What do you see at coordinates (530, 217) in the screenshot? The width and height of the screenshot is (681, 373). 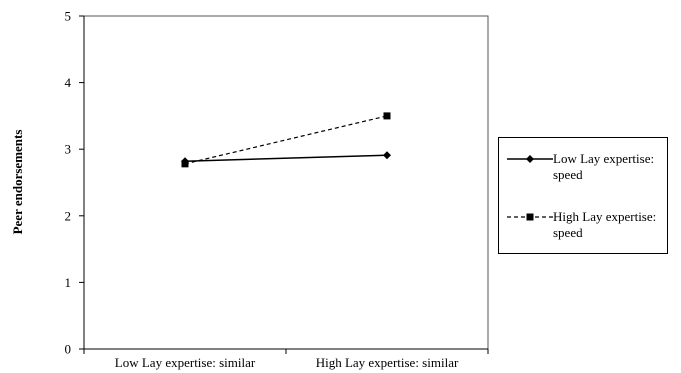 I see `legend-swatch-high` at bounding box center [530, 217].